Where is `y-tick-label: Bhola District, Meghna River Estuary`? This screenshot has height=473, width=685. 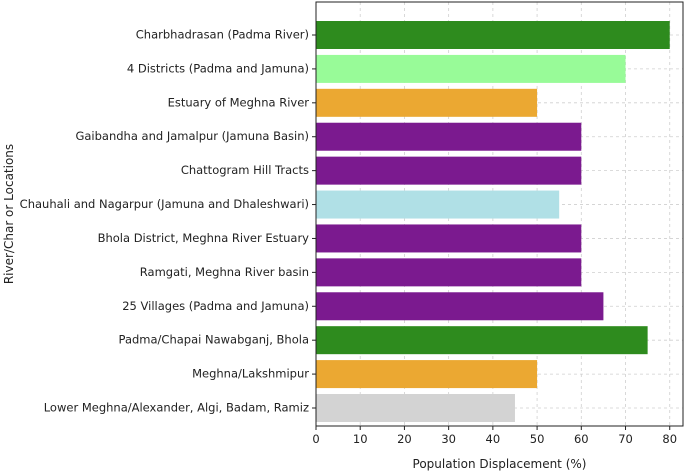 y-tick-label: Bhola District, Meghna River Estuary is located at coordinates (204, 238).